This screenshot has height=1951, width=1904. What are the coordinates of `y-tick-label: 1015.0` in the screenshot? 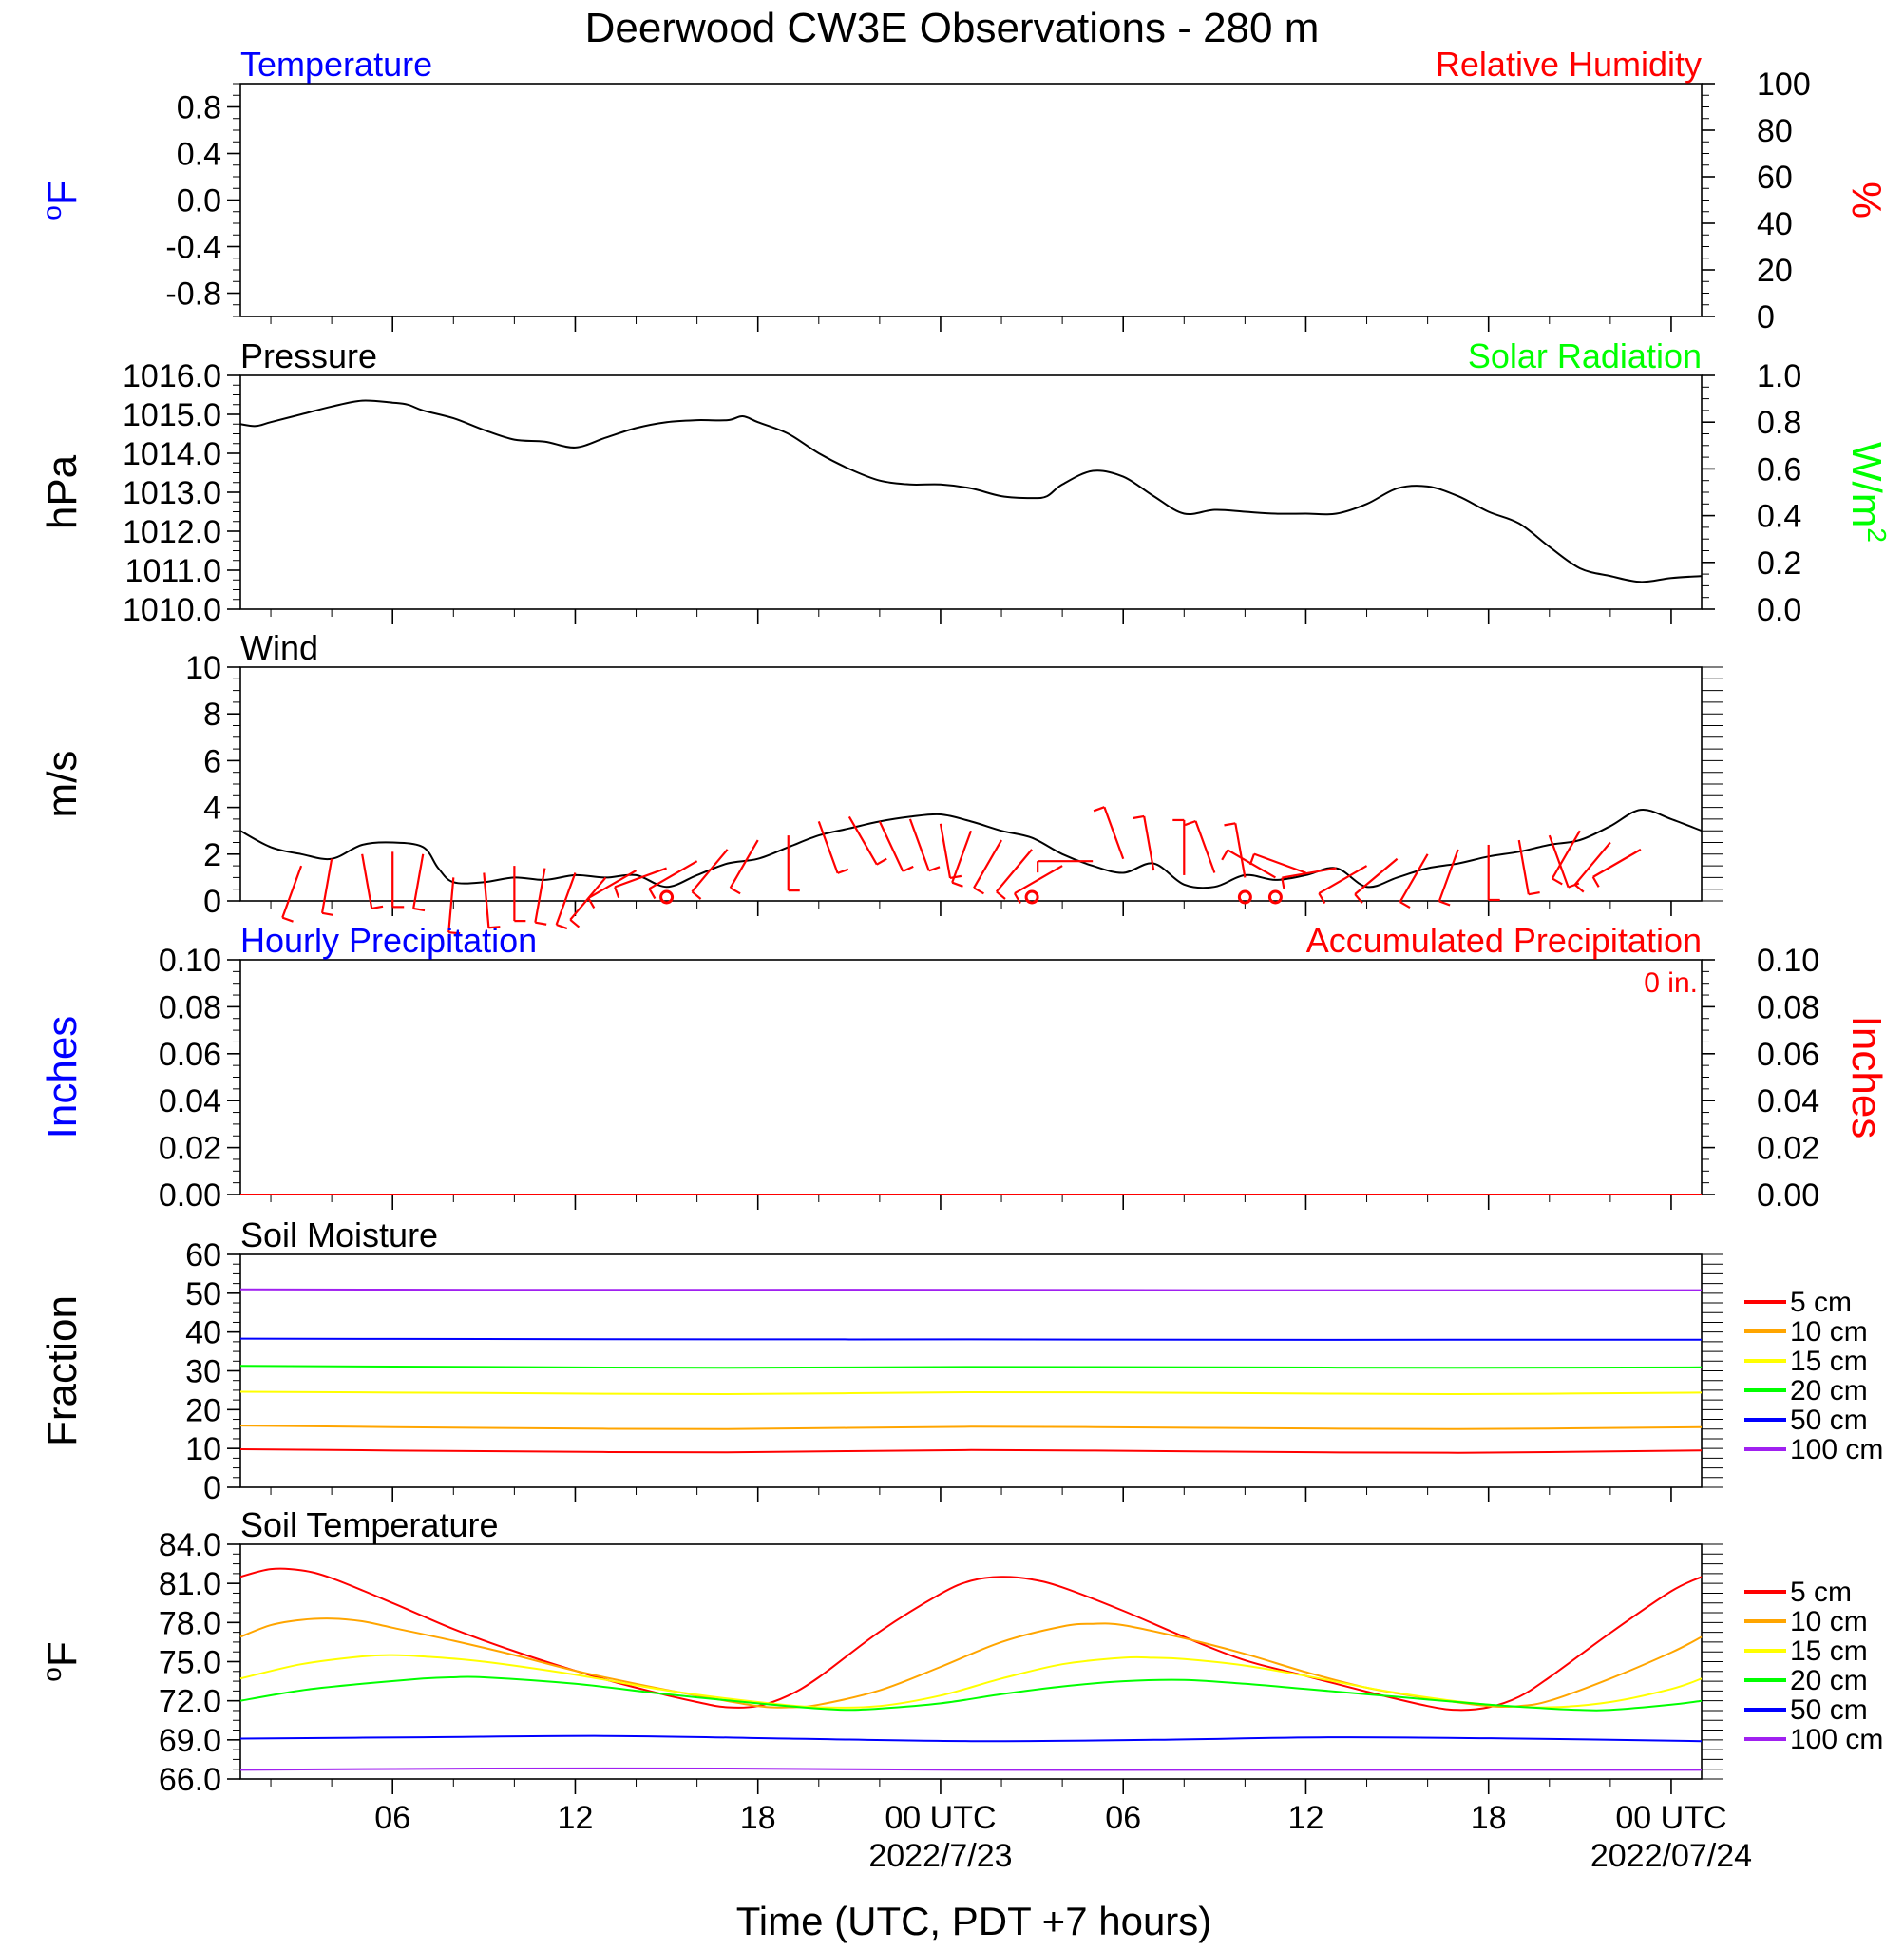 It's located at (172, 415).